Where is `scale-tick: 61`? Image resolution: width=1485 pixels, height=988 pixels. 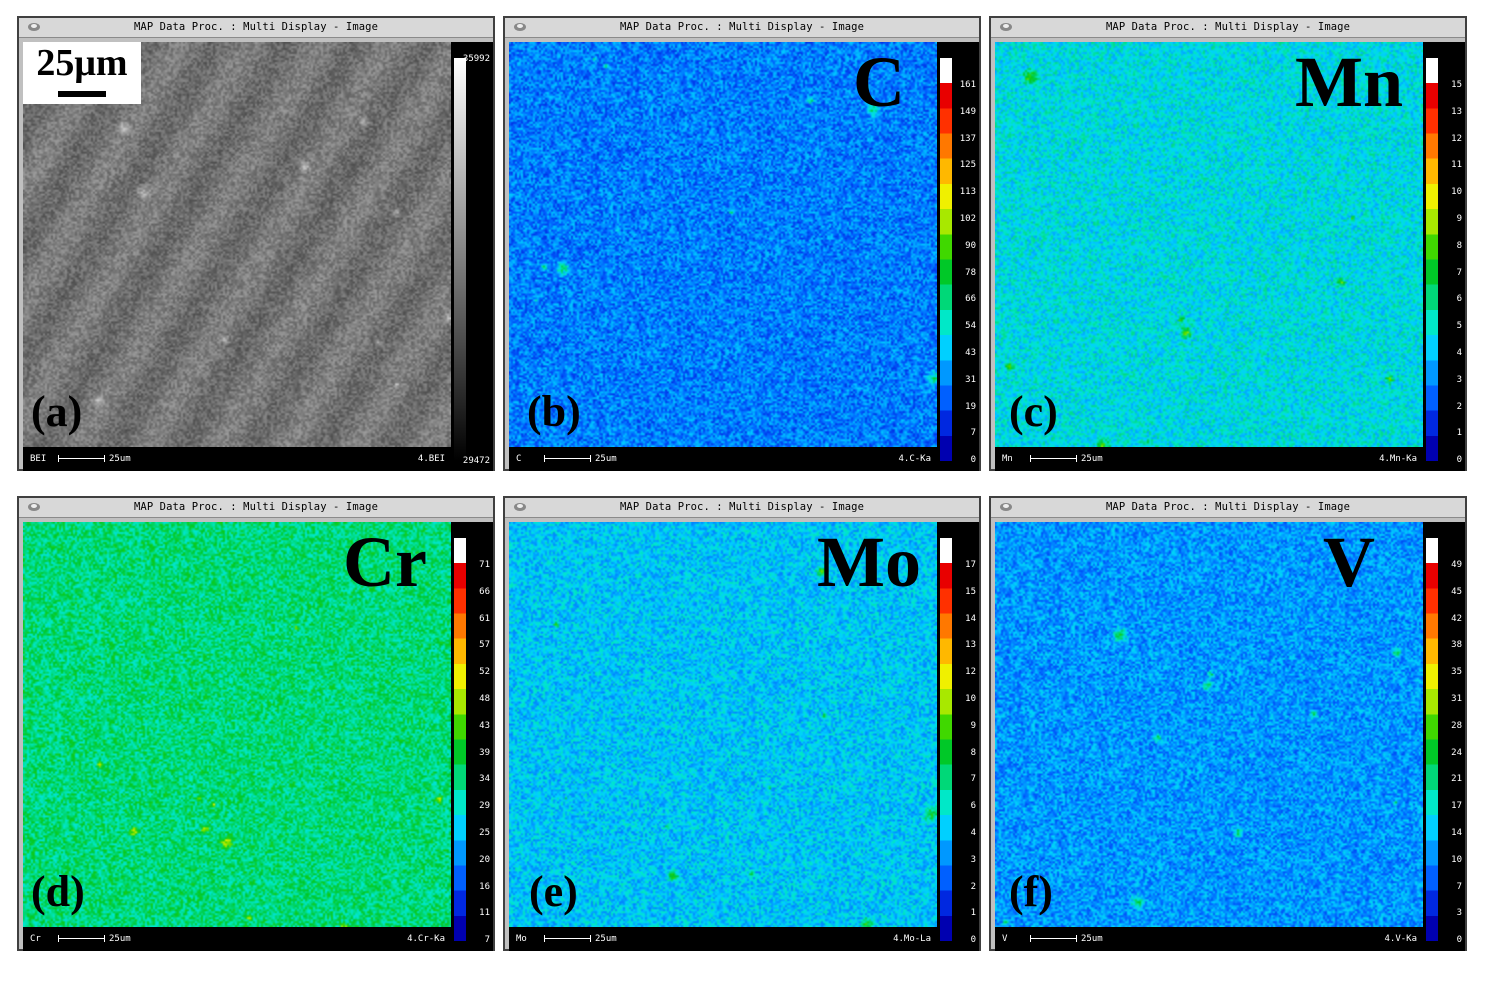 scale-tick: 61 is located at coordinates (484, 618).